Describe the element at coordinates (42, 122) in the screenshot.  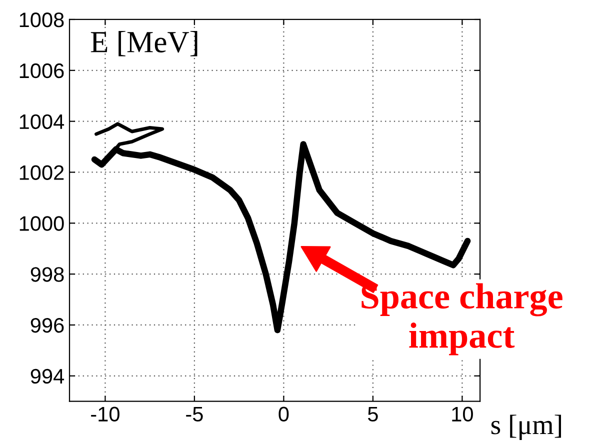
I see `y-tick-label: 1004` at that location.